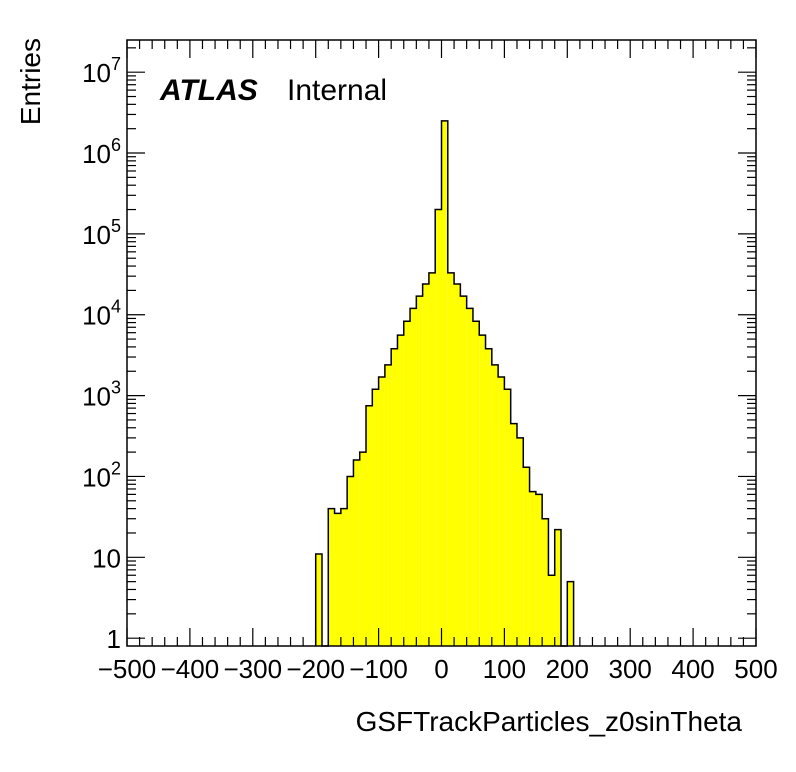  What do you see at coordinates (567, 669) in the screenshot?
I see `x-tick-label: 200` at bounding box center [567, 669].